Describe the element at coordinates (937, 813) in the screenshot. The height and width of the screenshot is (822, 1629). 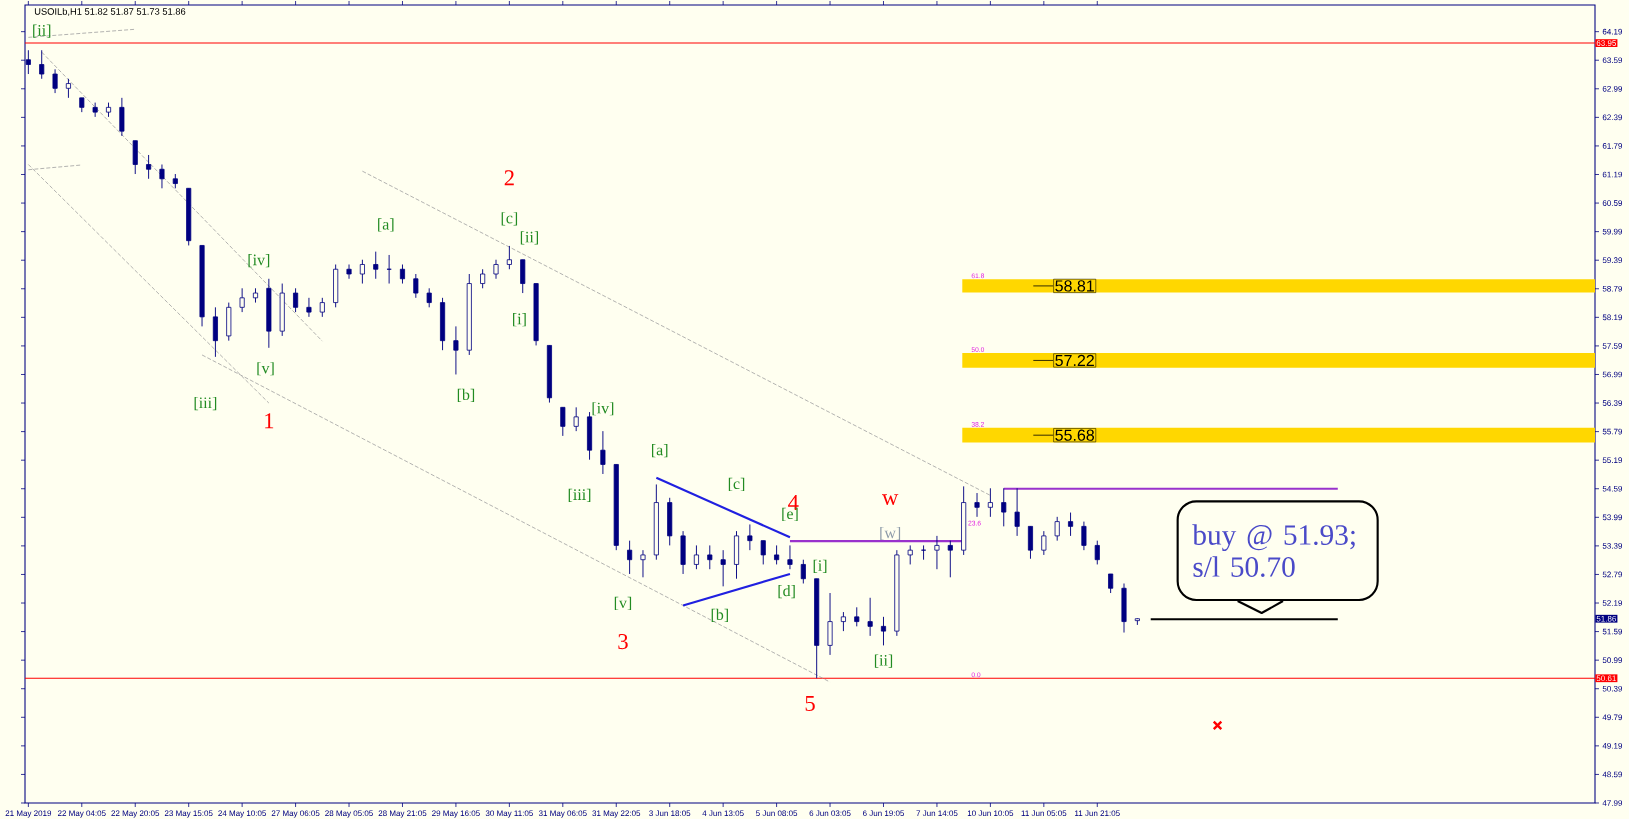
I see `x-tick-label: 7 Jun 14:05` at that location.